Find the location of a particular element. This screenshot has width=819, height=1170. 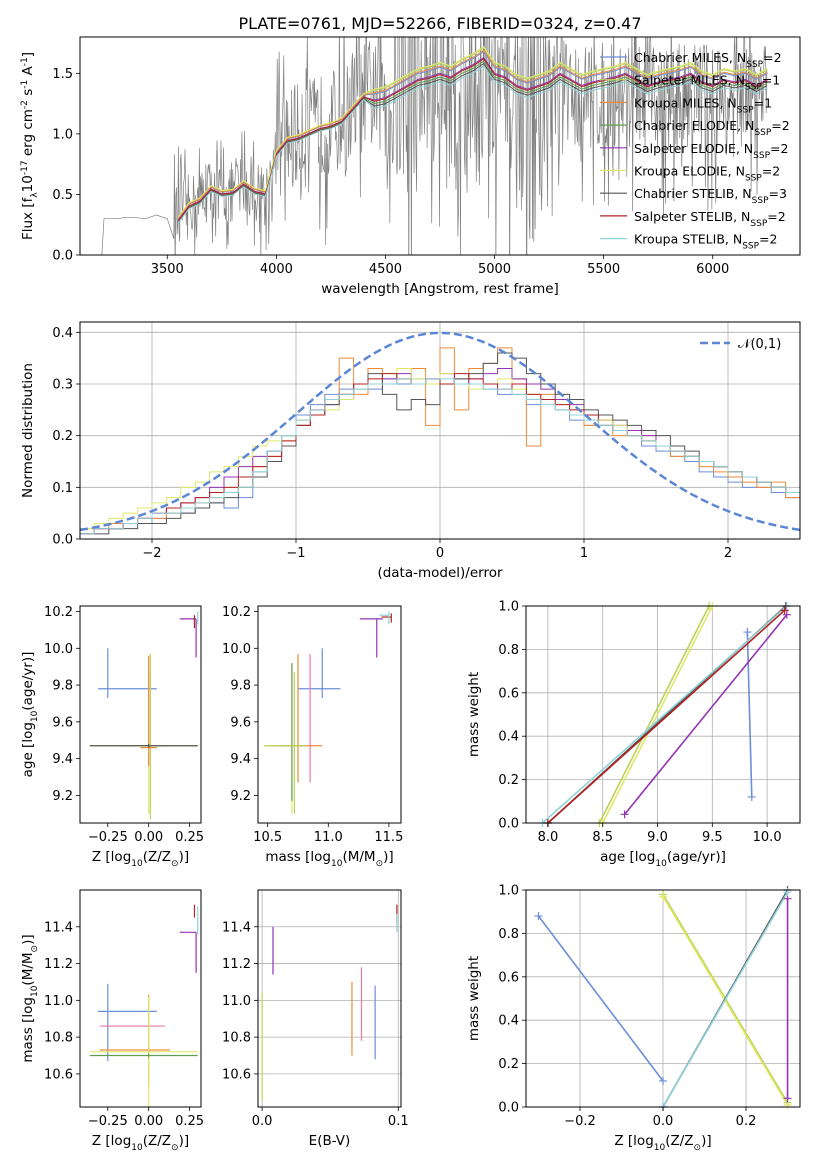

x-tick-label: 6000 is located at coordinates (712, 269).